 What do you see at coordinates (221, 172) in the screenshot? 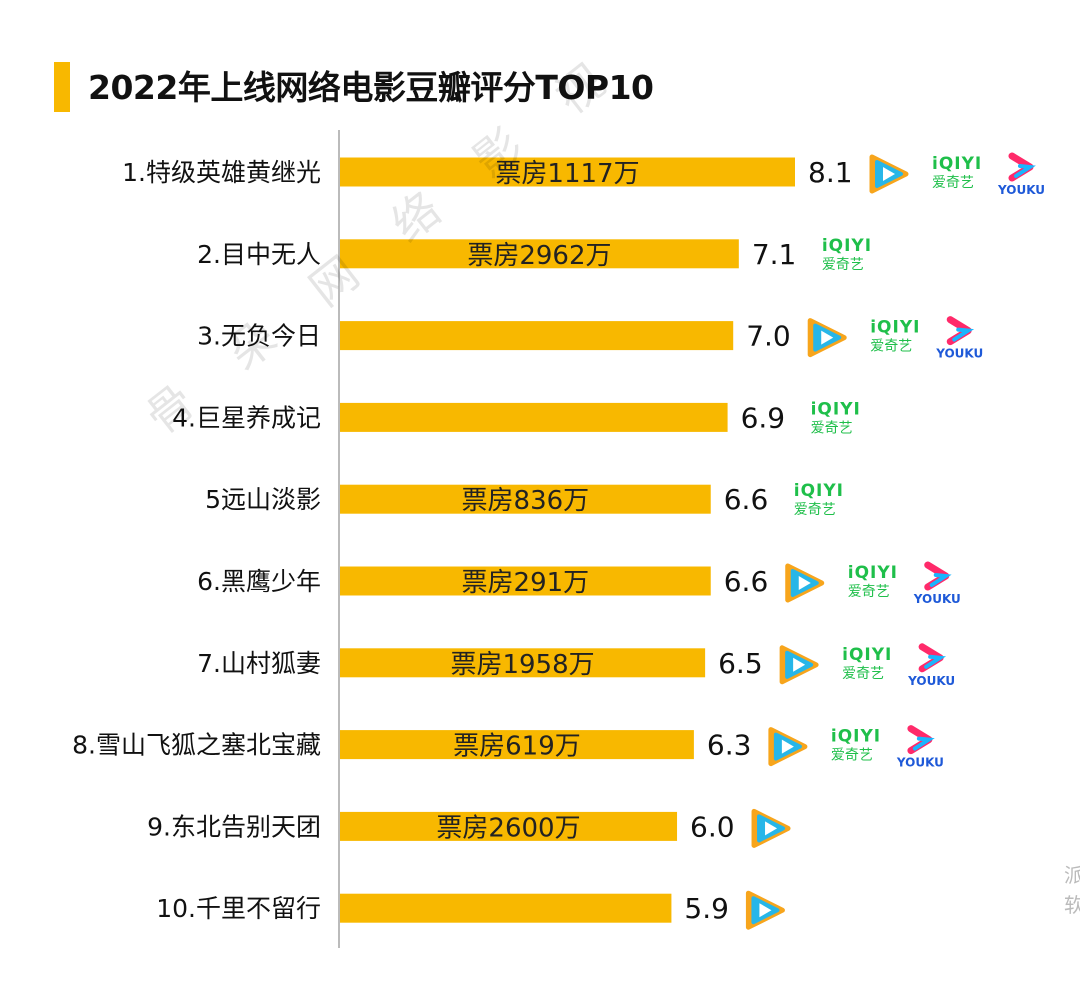
I see `category-label: 1.特级英雄黄继光` at bounding box center [221, 172].